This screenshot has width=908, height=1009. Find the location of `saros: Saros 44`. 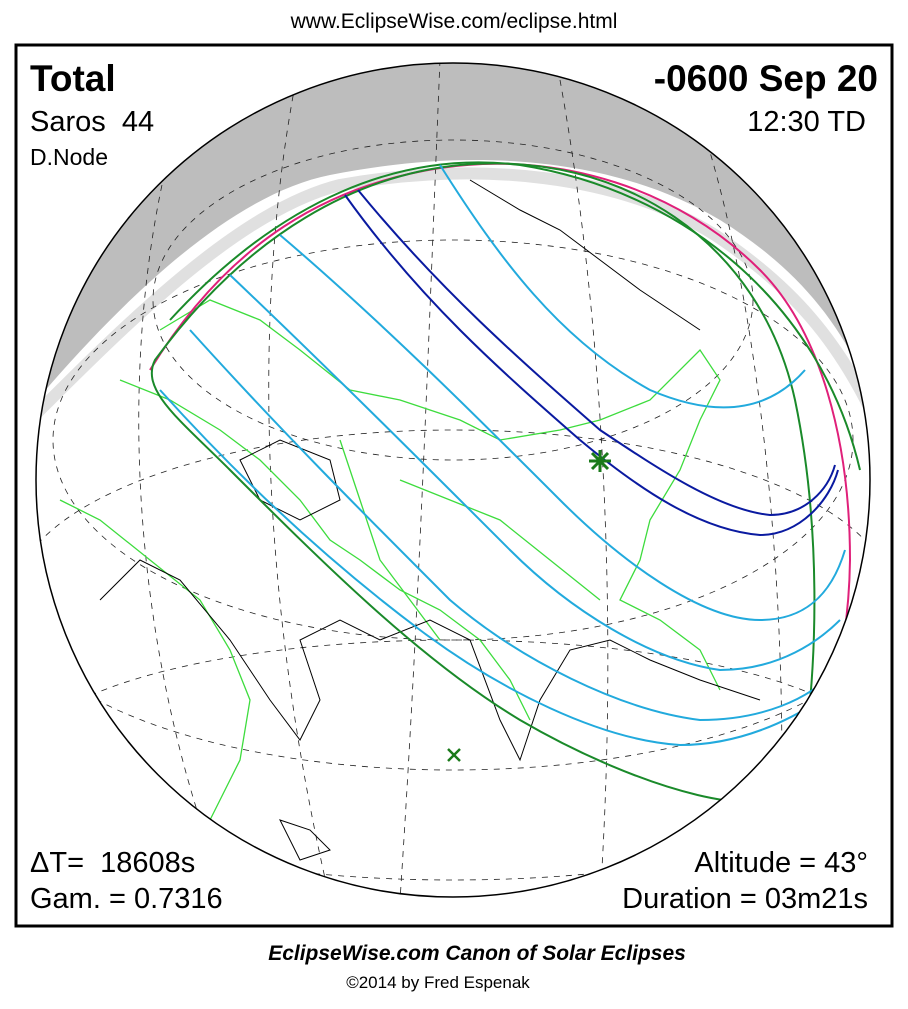

saros: Saros 44 is located at coordinates (92, 122).